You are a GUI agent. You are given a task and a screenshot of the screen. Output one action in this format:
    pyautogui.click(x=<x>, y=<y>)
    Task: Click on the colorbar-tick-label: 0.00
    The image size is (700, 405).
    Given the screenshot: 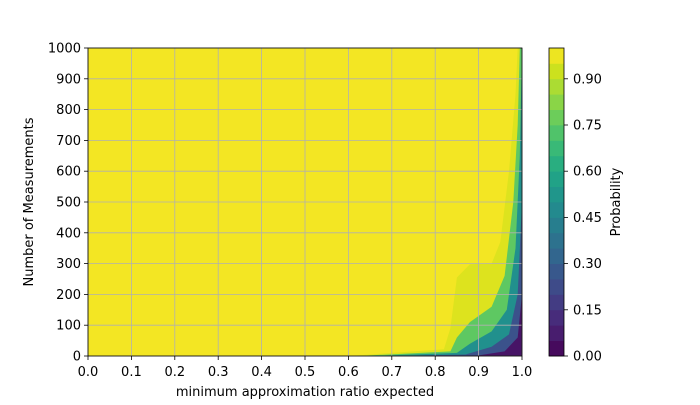 What is the action you would take?
    pyautogui.click(x=587, y=357)
    